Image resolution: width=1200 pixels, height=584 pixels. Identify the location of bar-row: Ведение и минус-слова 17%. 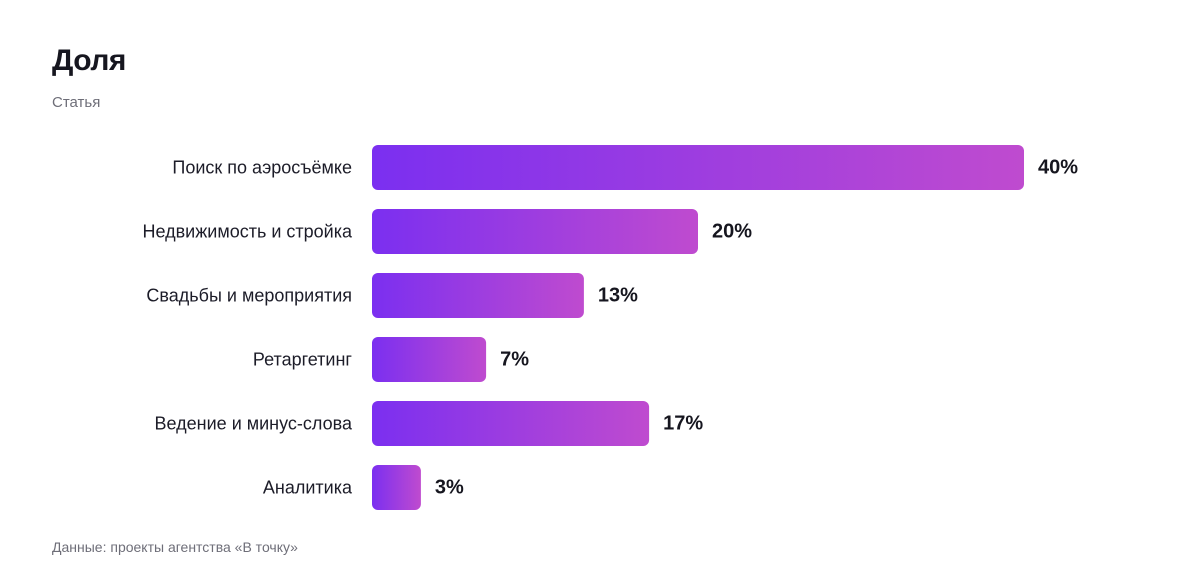
(429, 423).